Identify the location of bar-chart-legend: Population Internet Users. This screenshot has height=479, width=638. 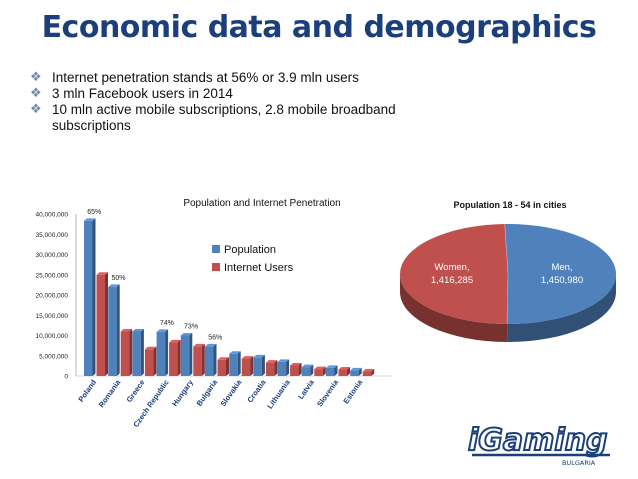
(253, 259).